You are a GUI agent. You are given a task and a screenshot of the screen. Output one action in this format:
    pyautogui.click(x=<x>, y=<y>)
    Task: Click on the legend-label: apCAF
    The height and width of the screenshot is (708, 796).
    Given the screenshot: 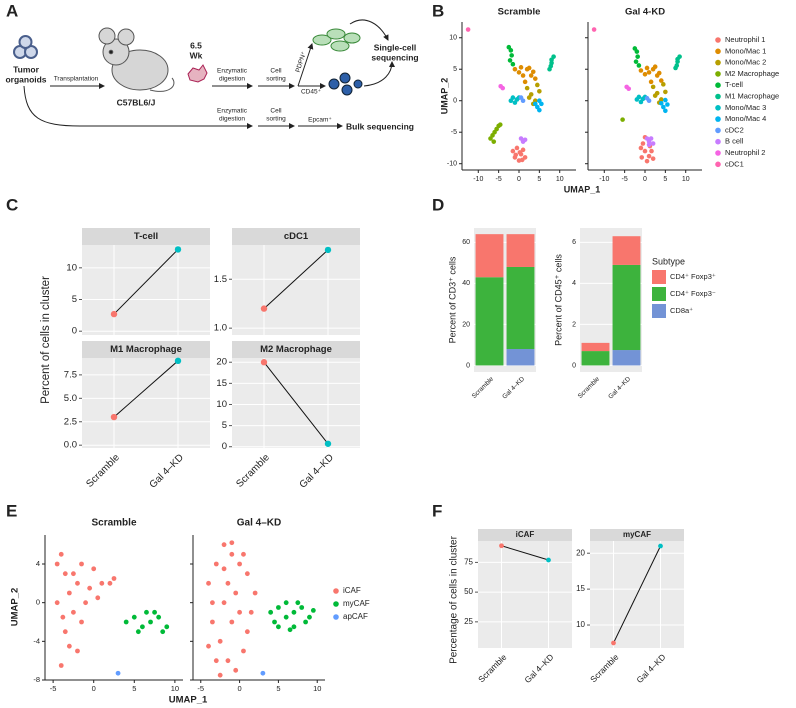 What is the action you would take?
    pyautogui.click(x=355, y=616)
    